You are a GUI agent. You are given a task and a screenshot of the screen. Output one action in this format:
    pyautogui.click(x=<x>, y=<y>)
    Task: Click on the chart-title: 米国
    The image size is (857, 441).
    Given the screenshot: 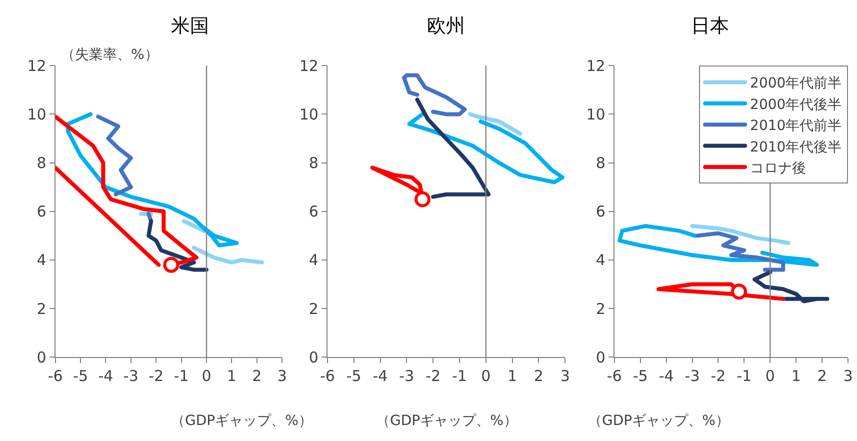 What is the action you would take?
    pyautogui.click(x=190, y=26)
    